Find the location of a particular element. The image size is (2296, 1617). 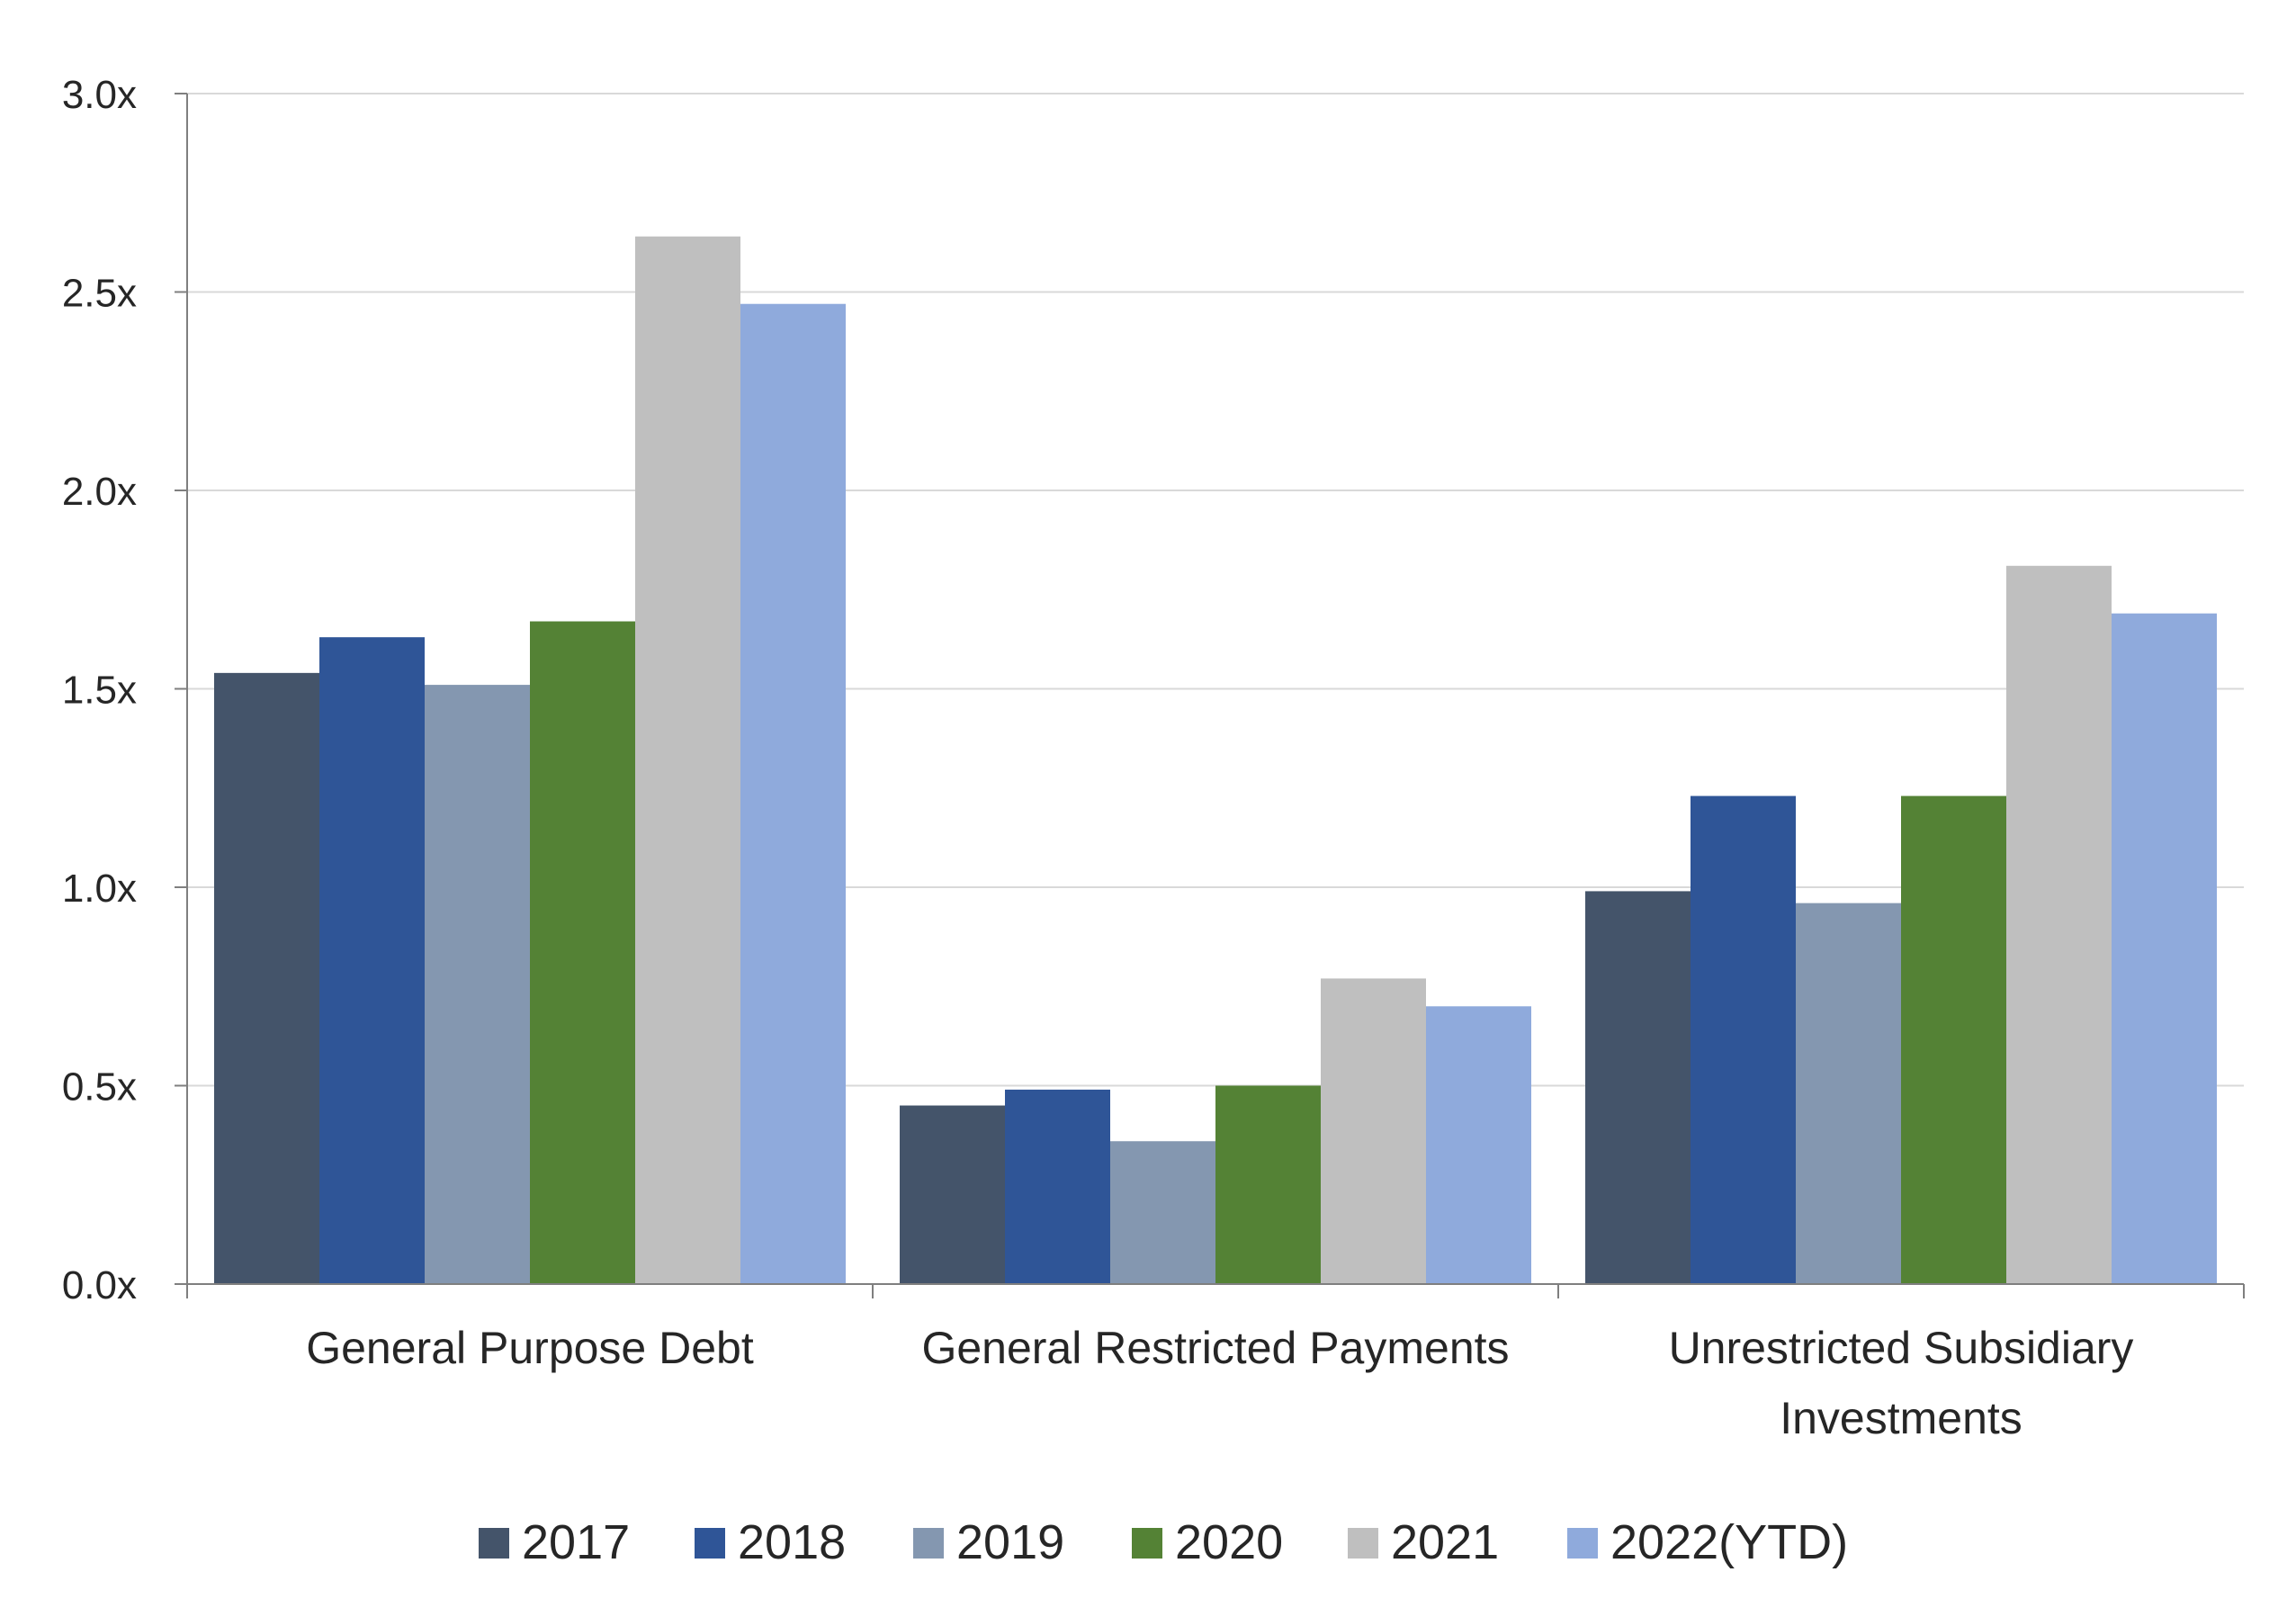

bar-2022(YTD)-2 is located at coordinates (2164, 948).